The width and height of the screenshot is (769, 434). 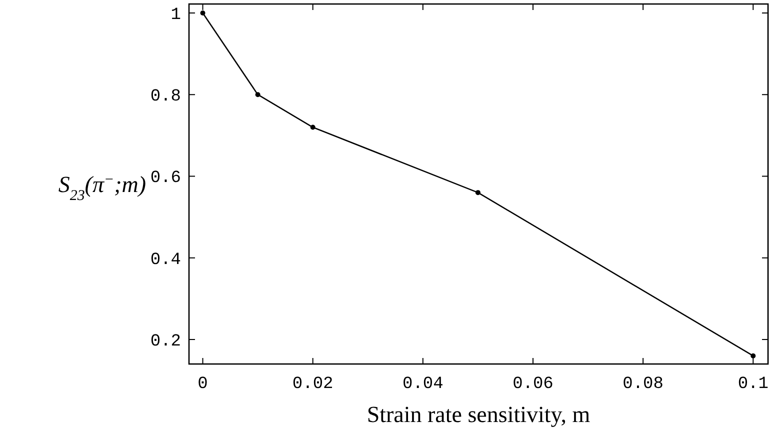 I want to click on x-tick-label: 0.04, so click(x=423, y=384).